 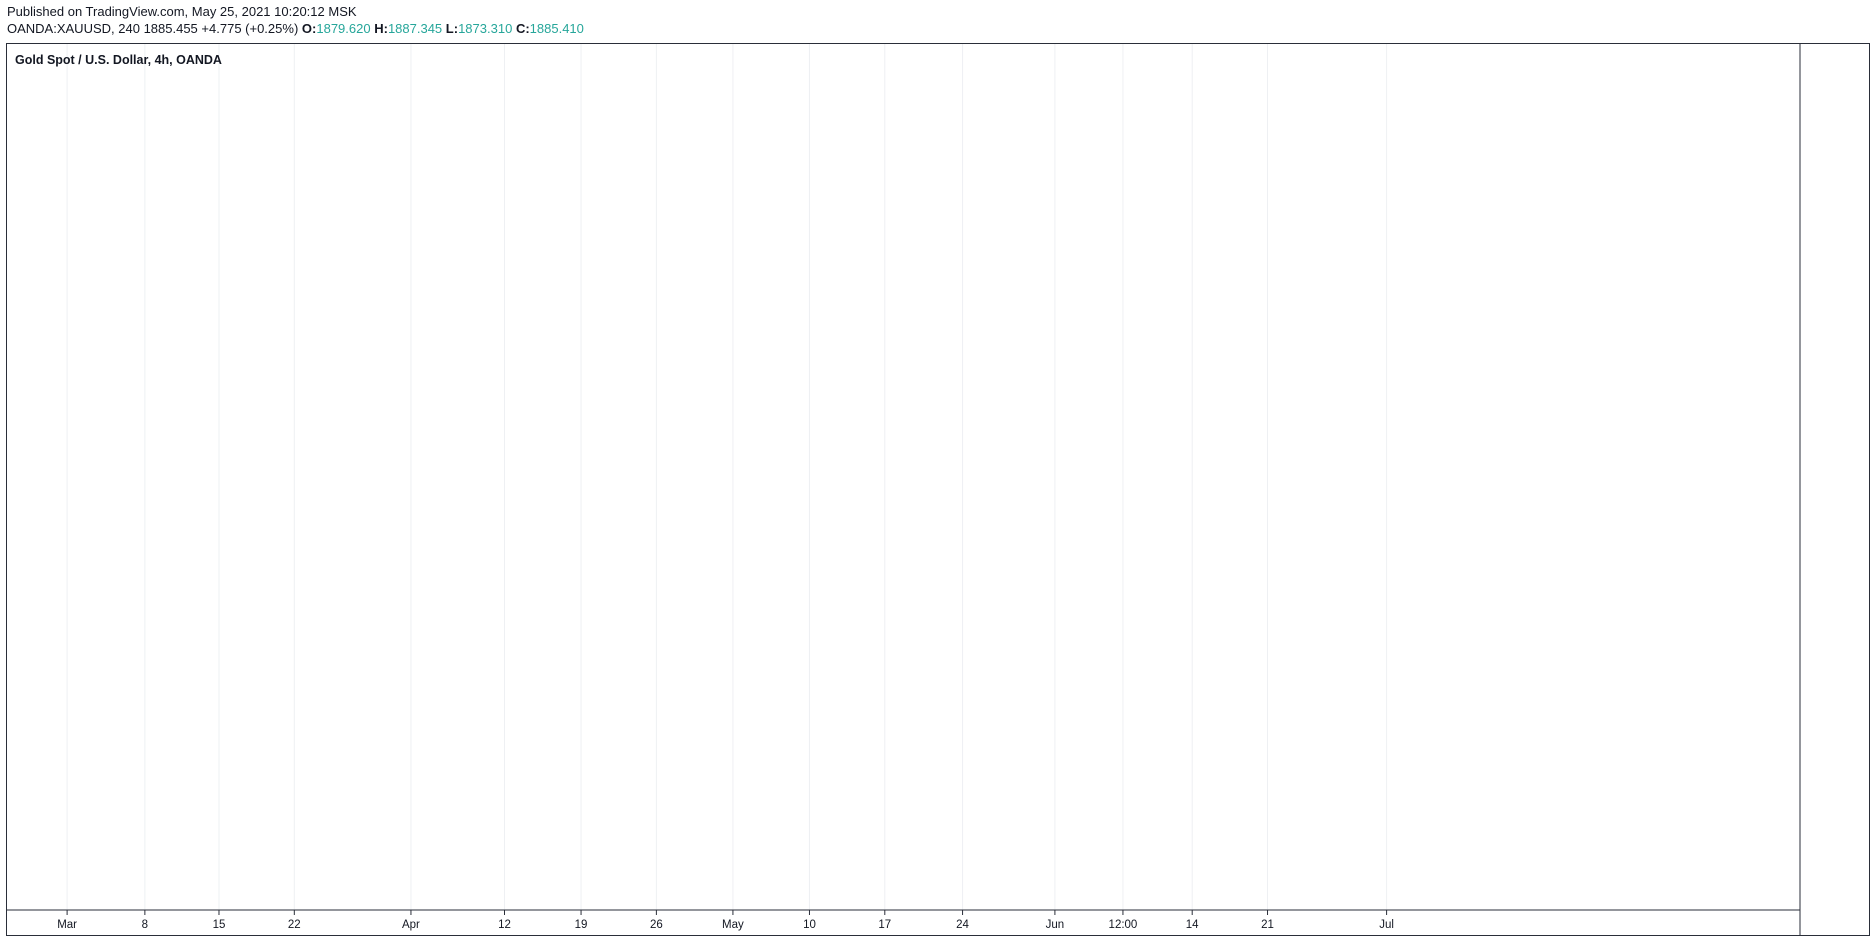 I want to click on time-axis-label: 17, so click(x=884, y=925).